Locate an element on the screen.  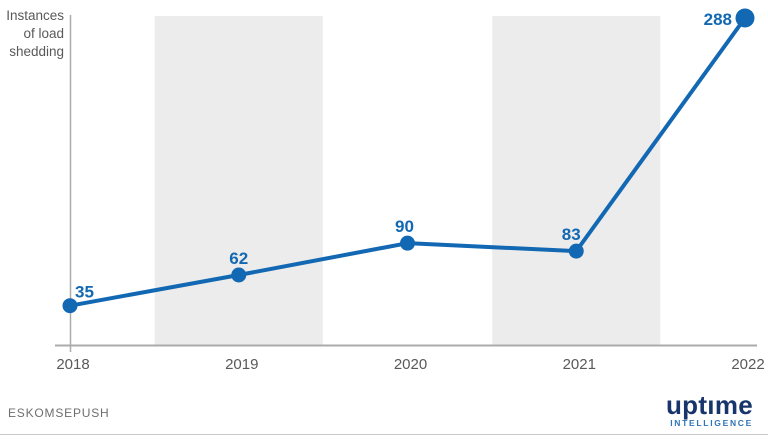
value-label: 83 is located at coordinates (571, 234).